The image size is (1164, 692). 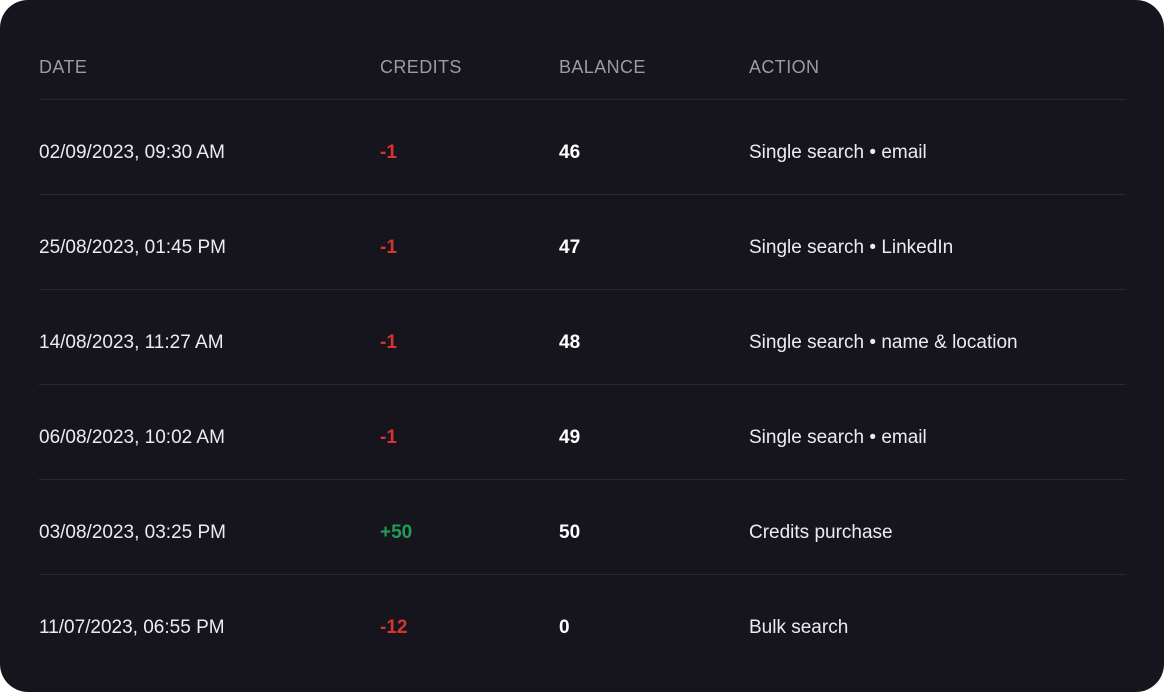 What do you see at coordinates (394, 627) in the screenshot?
I see `row-credits: -12` at bounding box center [394, 627].